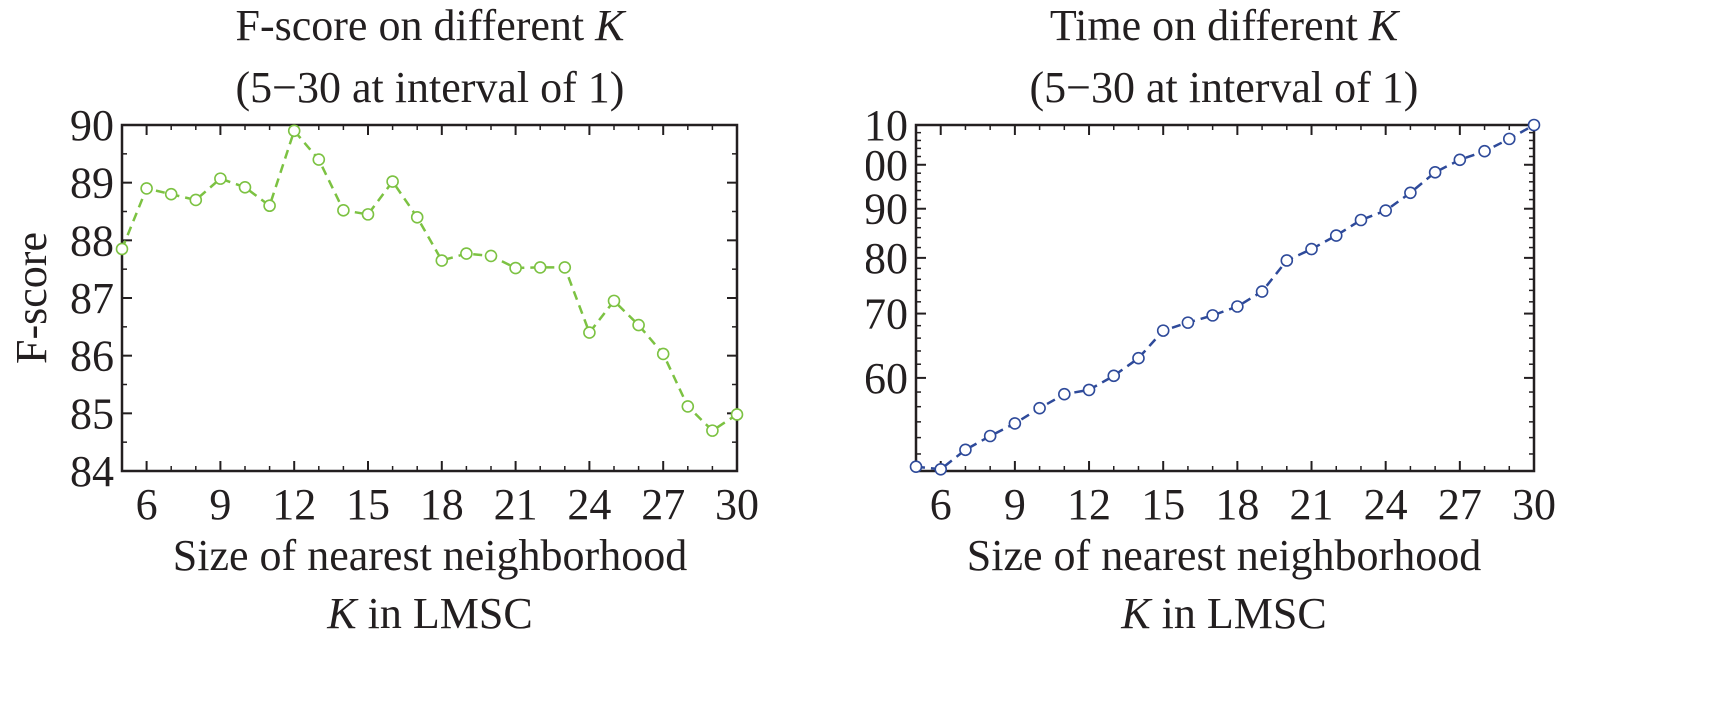 This screenshot has width=1732, height=713. What do you see at coordinates (31, 298) in the screenshot?
I see `y-axis-label: F-score` at bounding box center [31, 298].